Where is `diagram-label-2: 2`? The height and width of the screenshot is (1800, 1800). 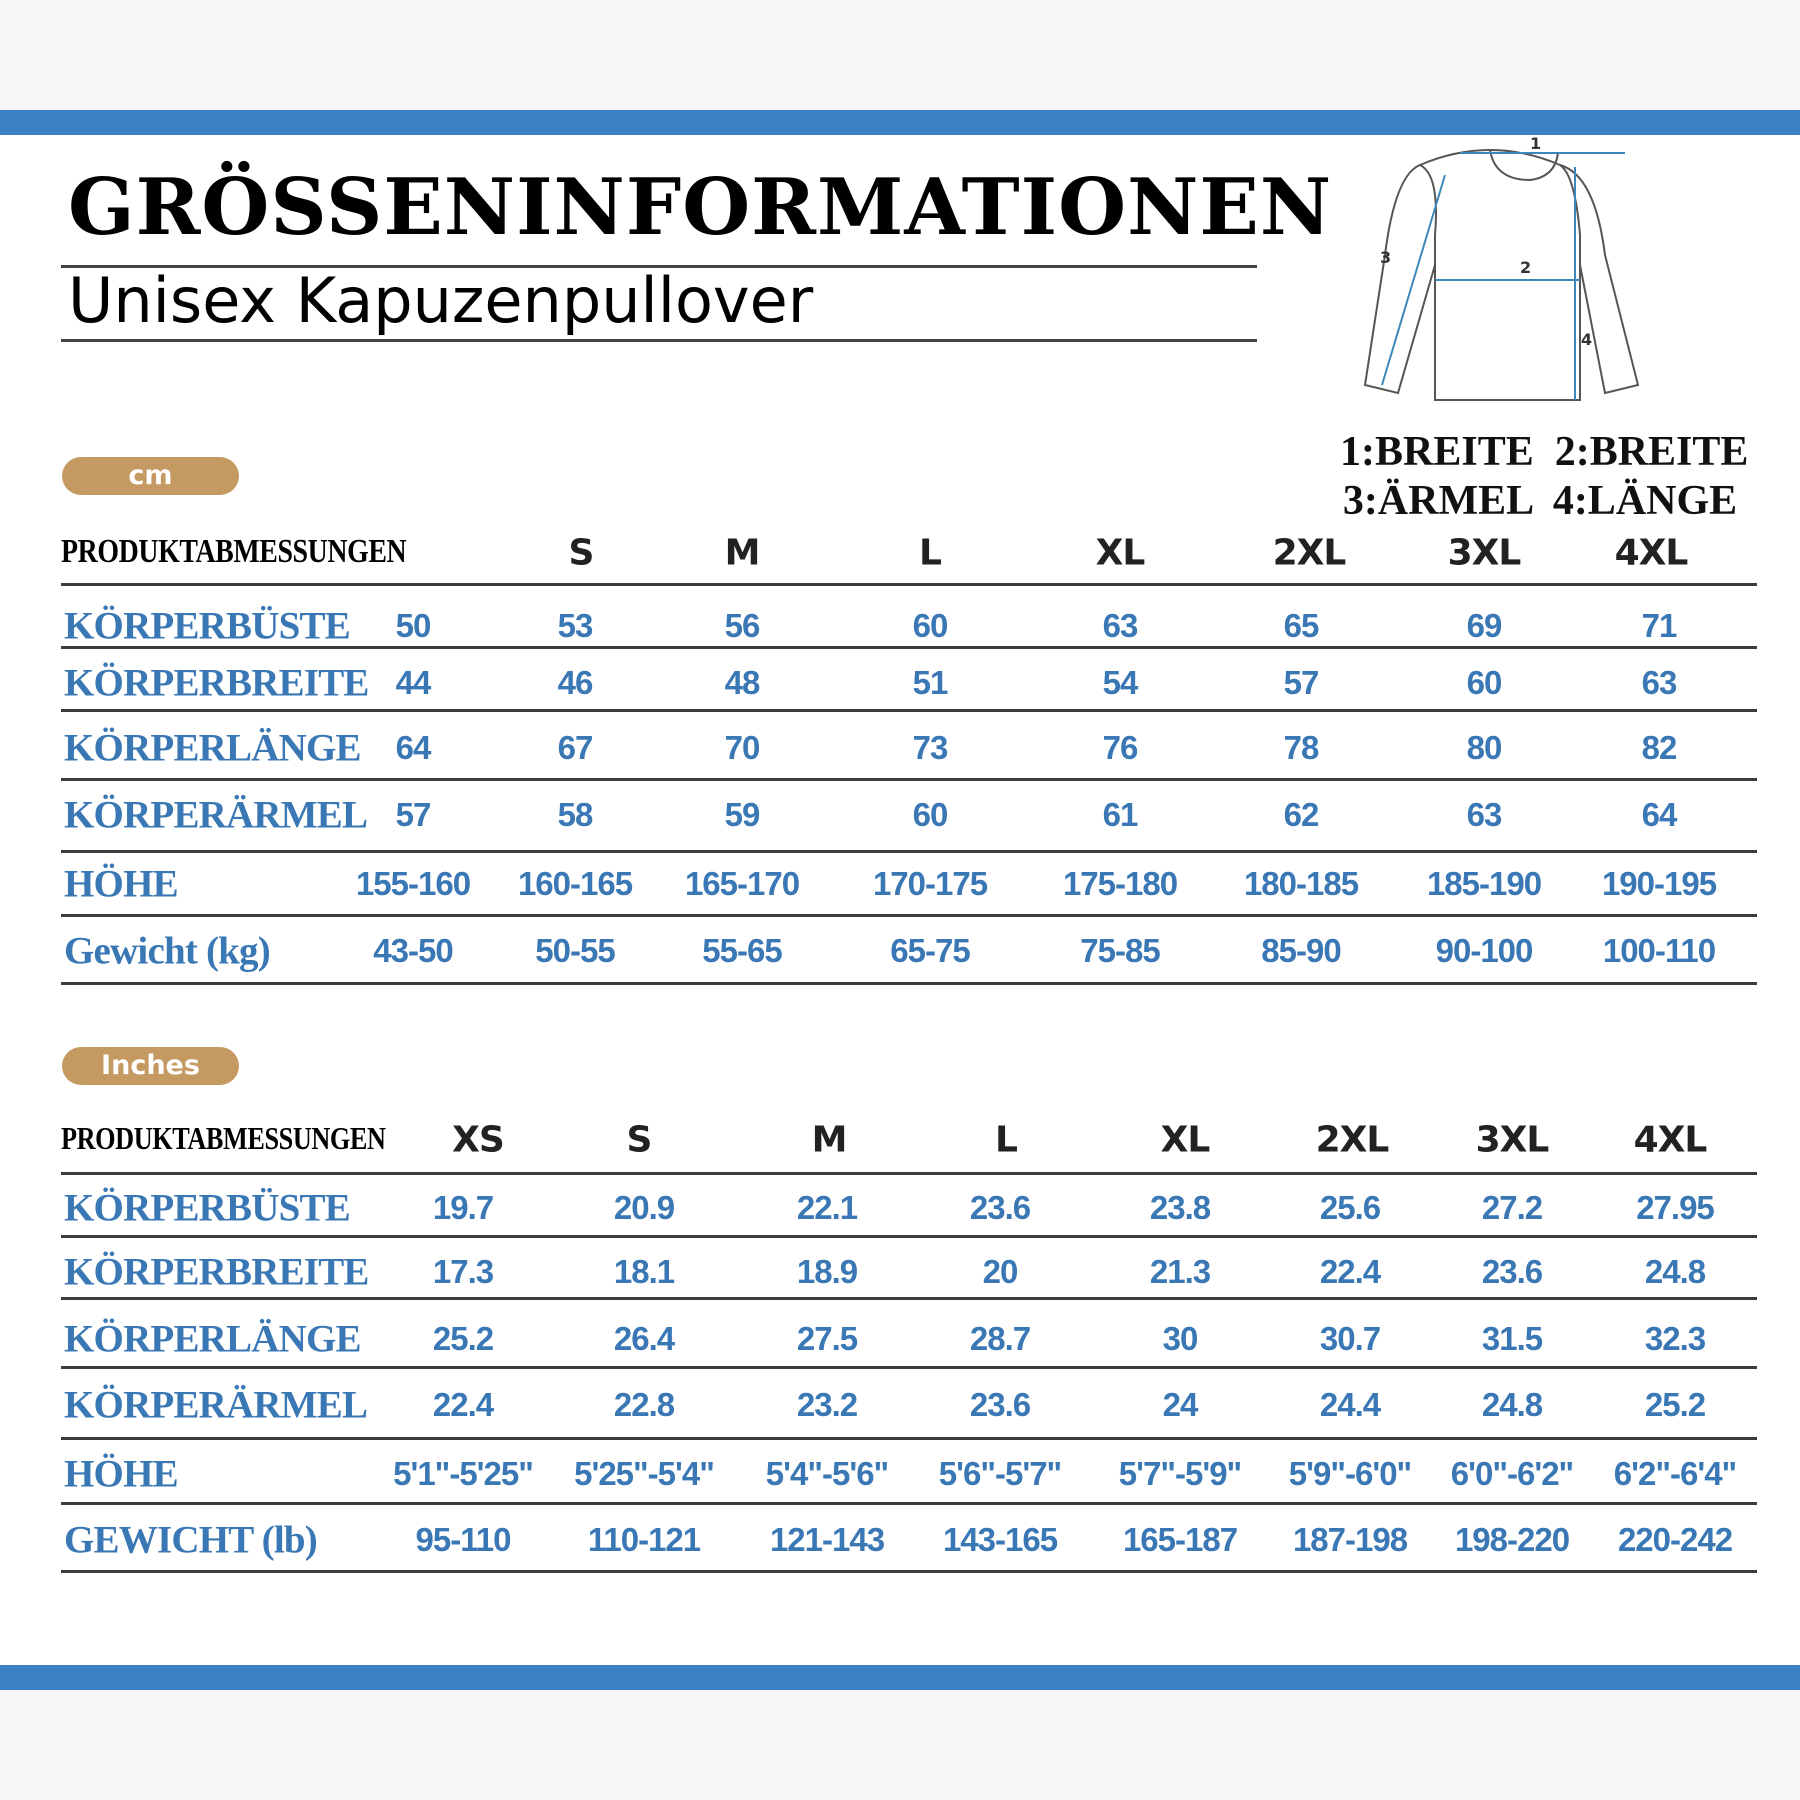
diagram-label-2: 2 is located at coordinates (1525, 267).